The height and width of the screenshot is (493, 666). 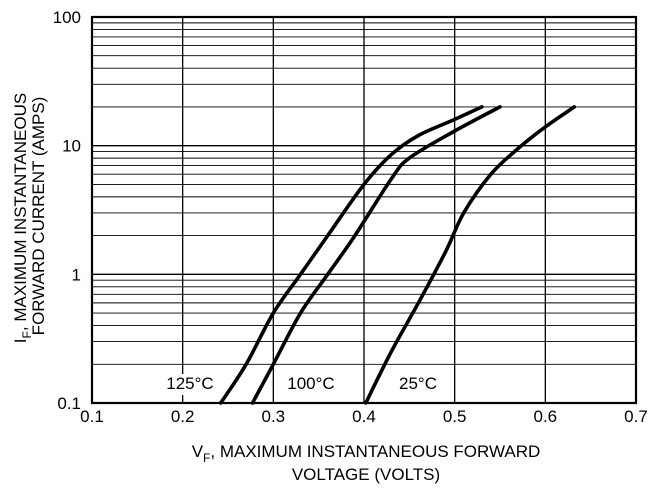 What do you see at coordinates (366, 474) in the screenshot?
I see `x-axis-title-line2: VOLTAGE (VOLTS)` at bounding box center [366, 474].